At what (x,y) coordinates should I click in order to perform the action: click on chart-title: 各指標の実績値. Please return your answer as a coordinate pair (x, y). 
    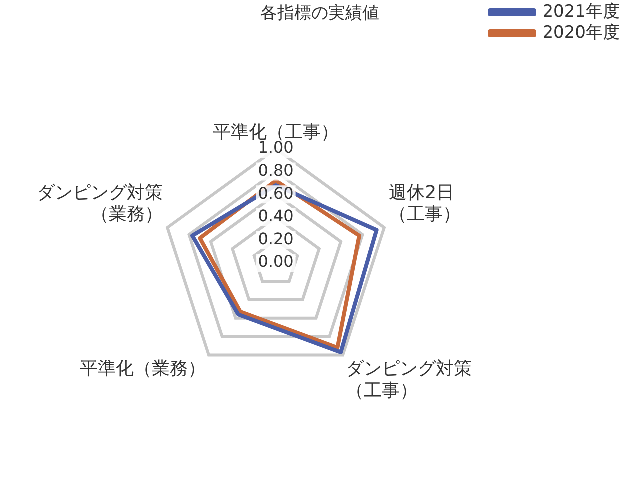
    Looking at the image, I should click on (320, 14).